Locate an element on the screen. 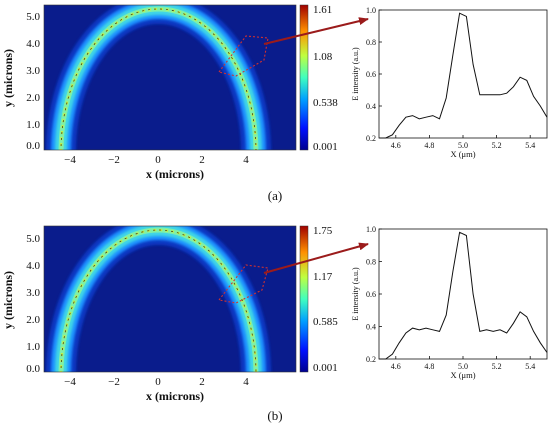  colorbar-tick: 0.585 is located at coordinates (325, 322).